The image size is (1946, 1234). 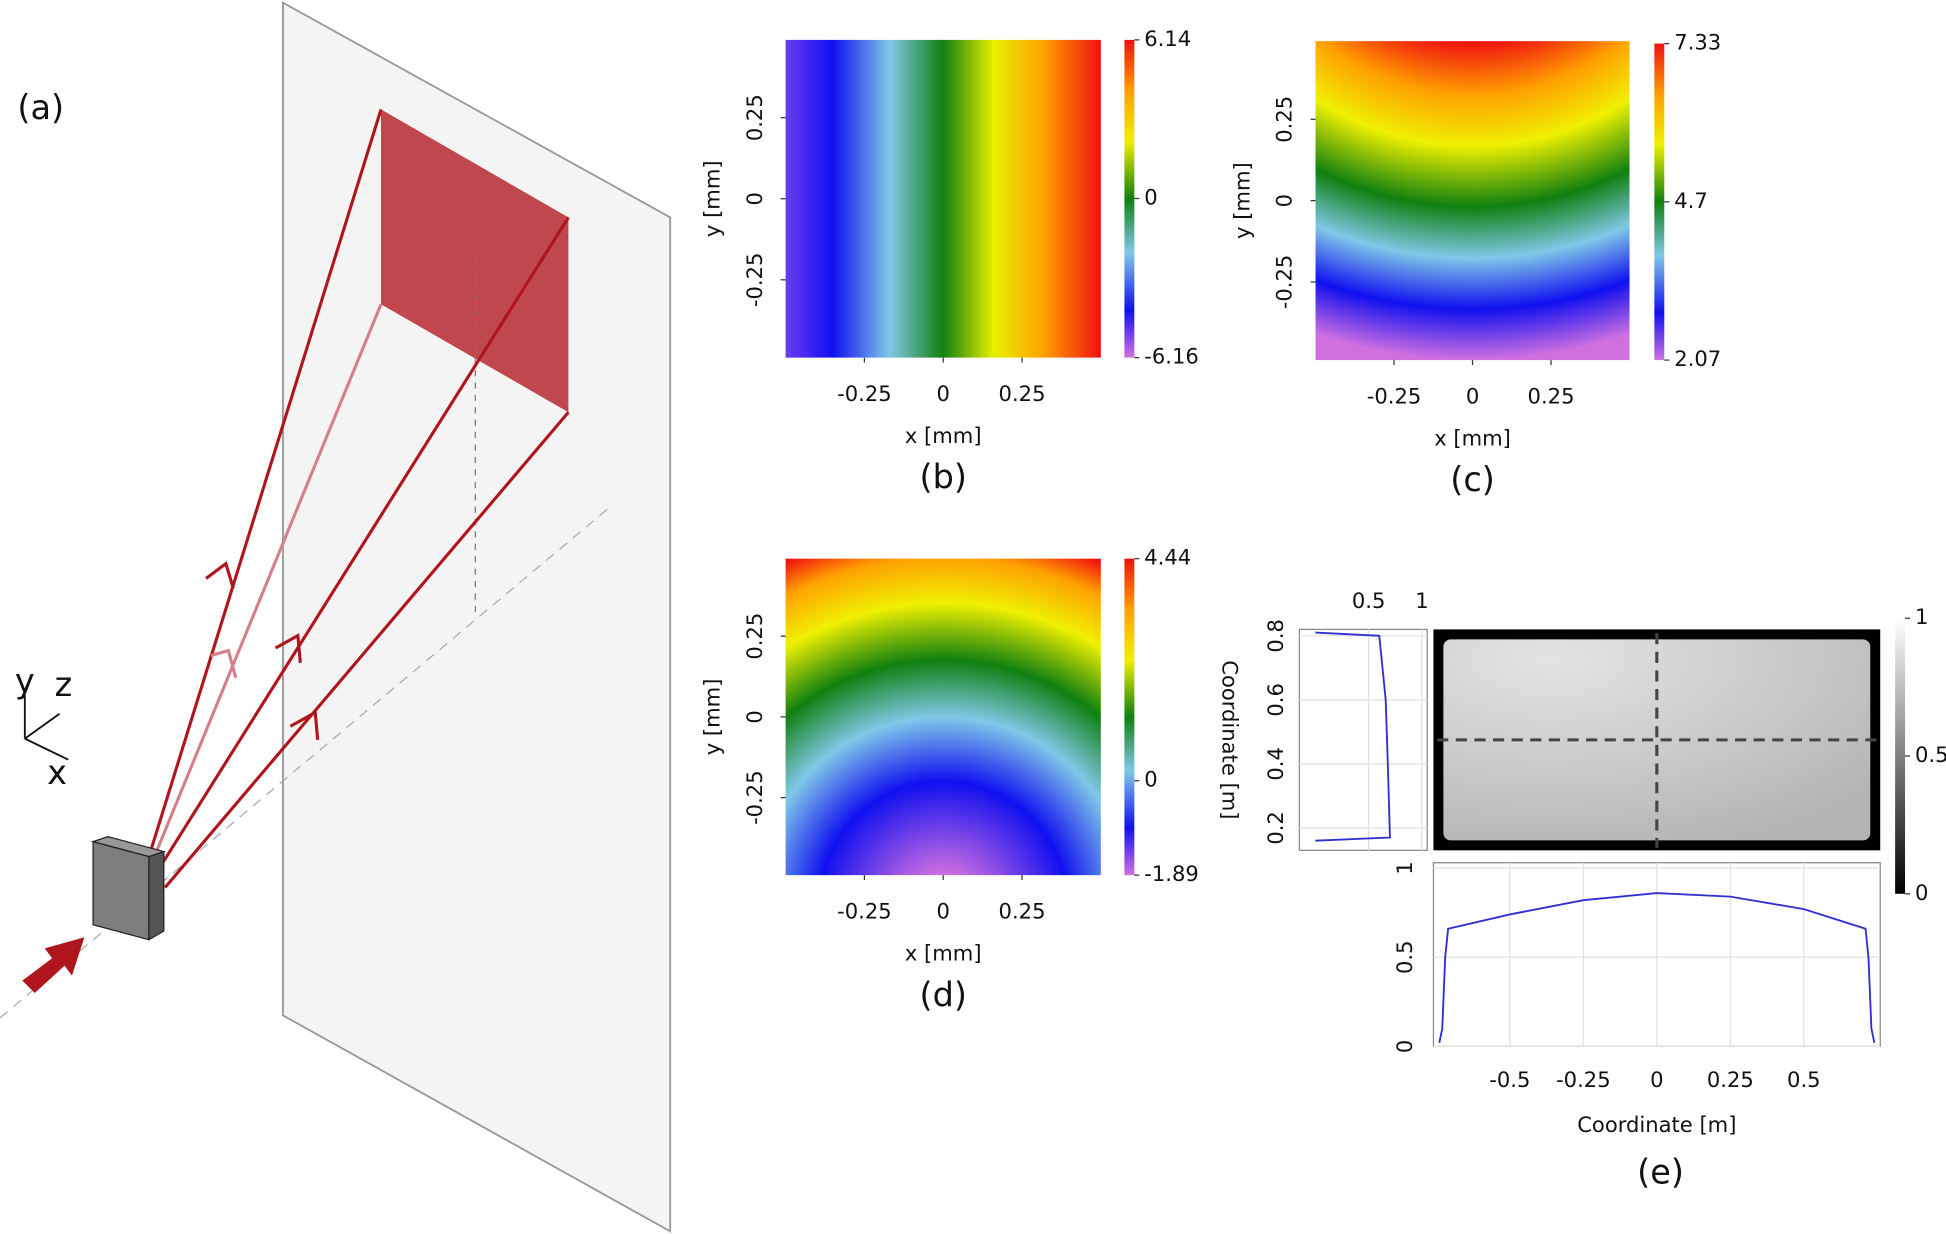 What do you see at coordinates (156, 895) in the screenshot?
I see `element-side` at bounding box center [156, 895].